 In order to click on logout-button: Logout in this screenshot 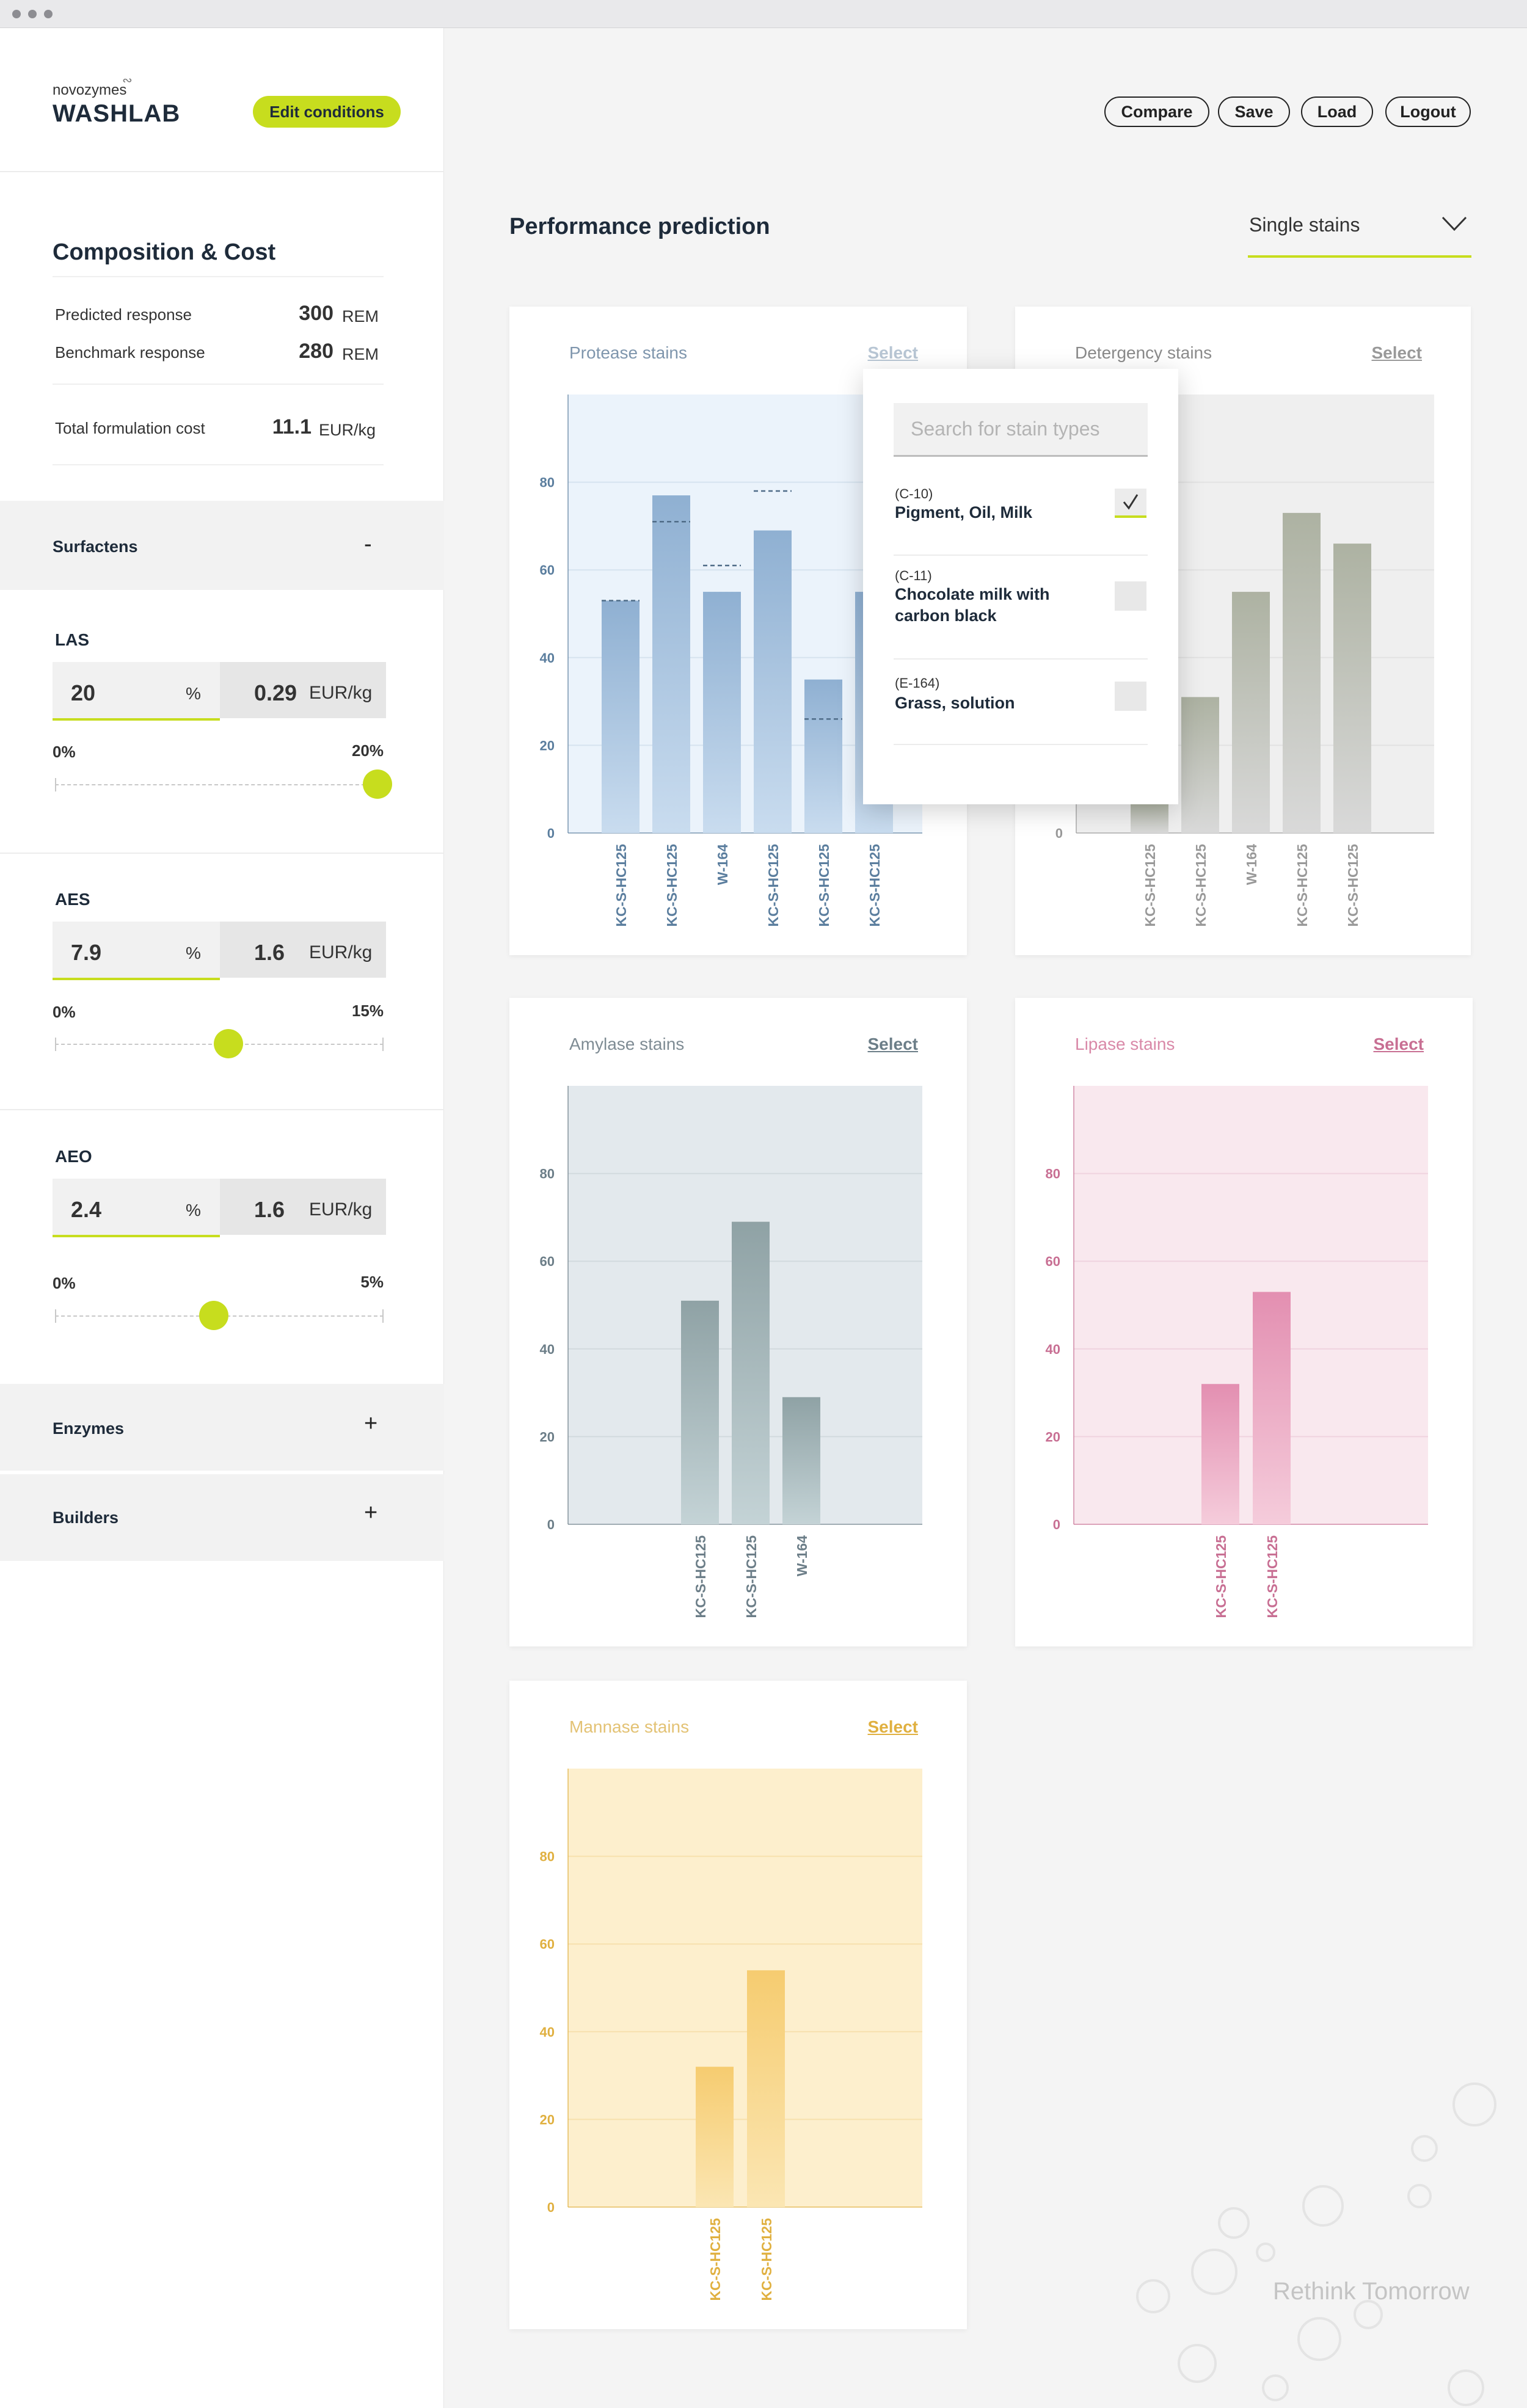, I will do `click(1428, 111)`.